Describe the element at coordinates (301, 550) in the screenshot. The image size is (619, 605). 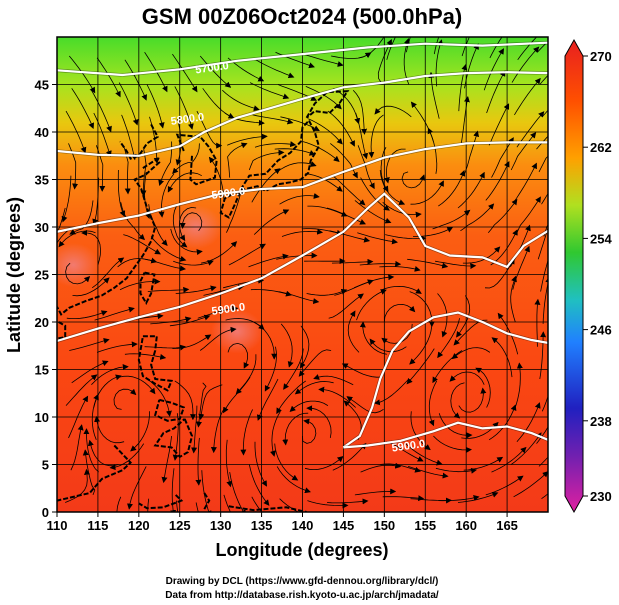
I see `x-axis-title: Longitude (degrees)` at that location.